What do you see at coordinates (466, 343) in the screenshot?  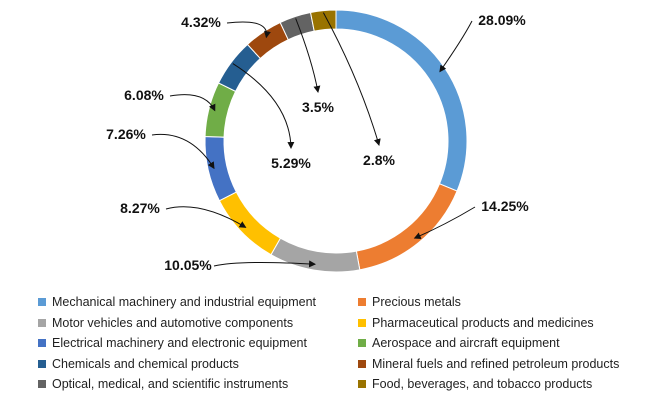 I see `legend-label: Aerospace and aircraft equipment` at bounding box center [466, 343].